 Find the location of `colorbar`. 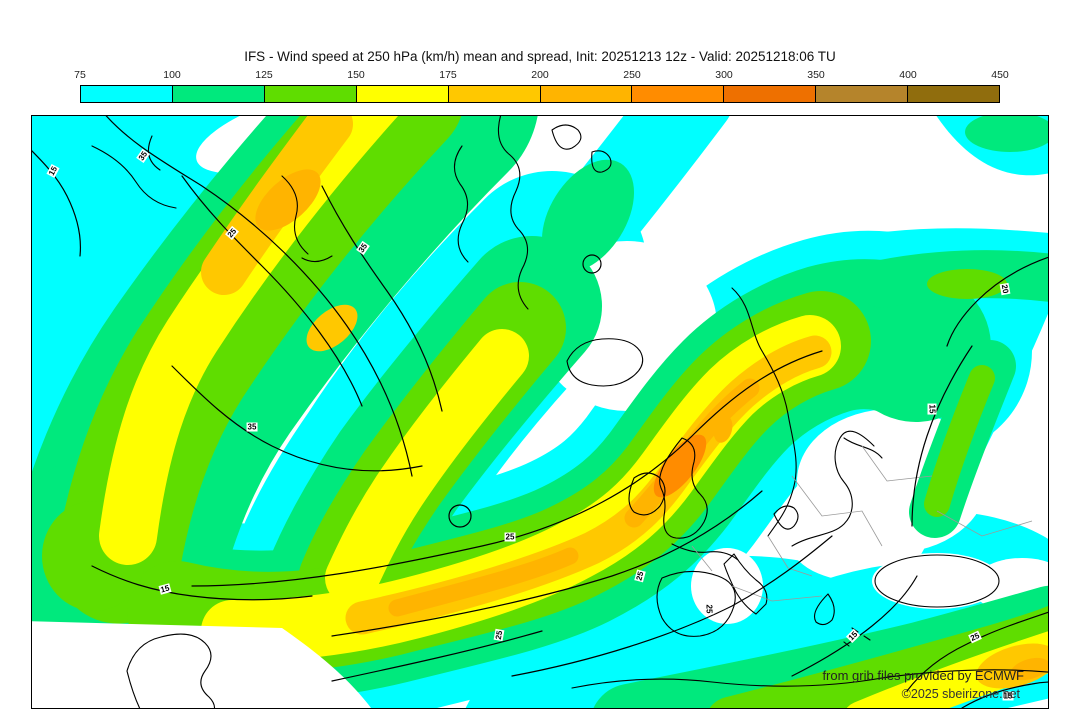

colorbar is located at coordinates (540, 94).